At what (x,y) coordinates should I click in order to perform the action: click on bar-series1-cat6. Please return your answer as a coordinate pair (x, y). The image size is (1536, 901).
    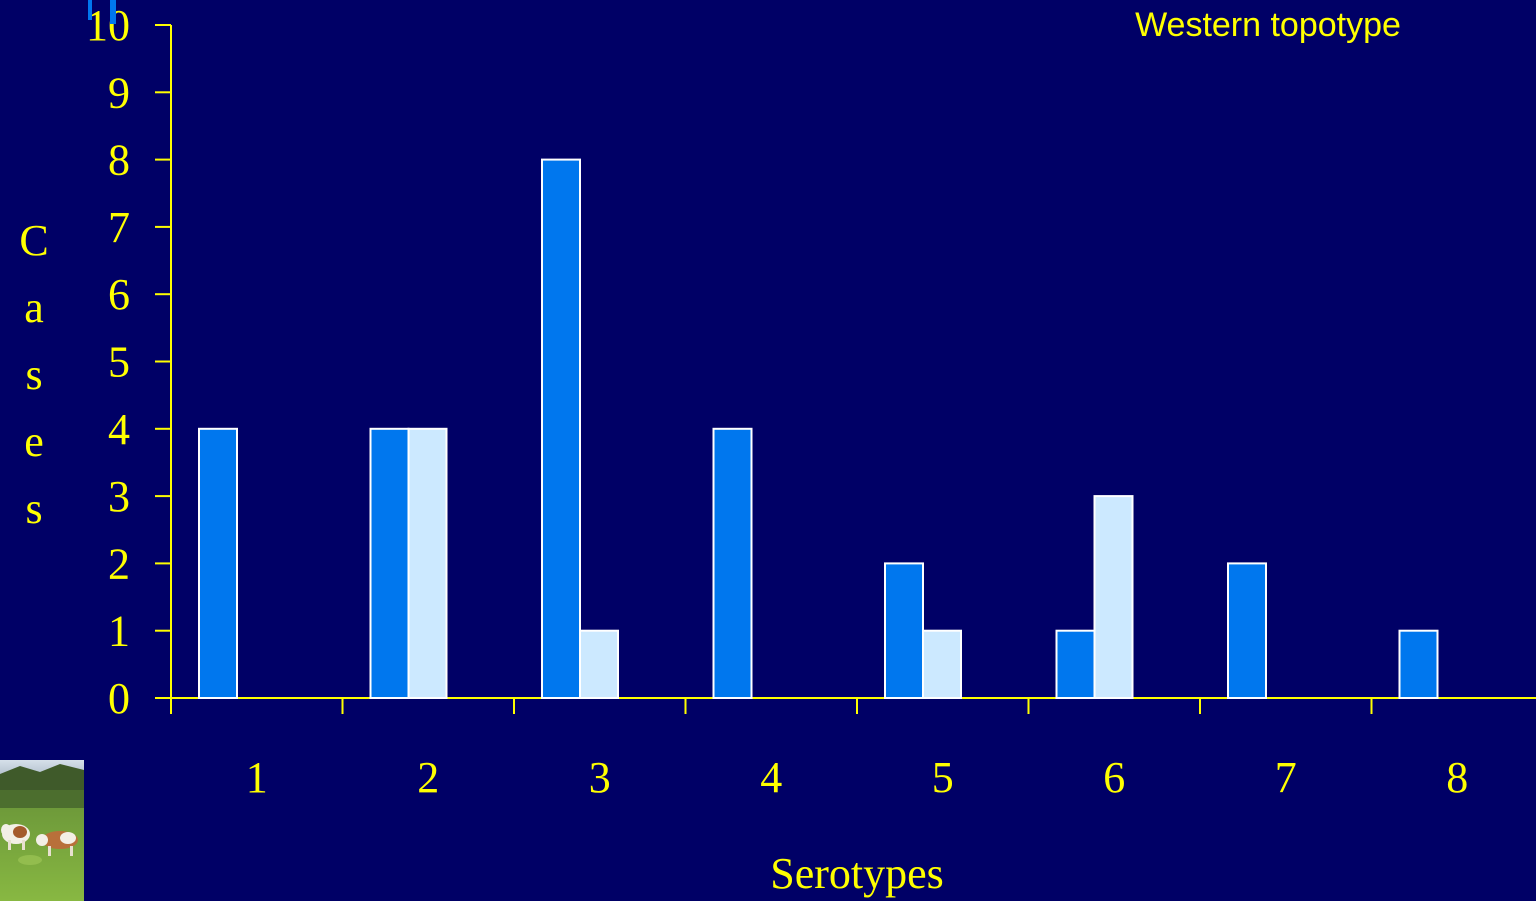
    Looking at the image, I should click on (1075, 664).